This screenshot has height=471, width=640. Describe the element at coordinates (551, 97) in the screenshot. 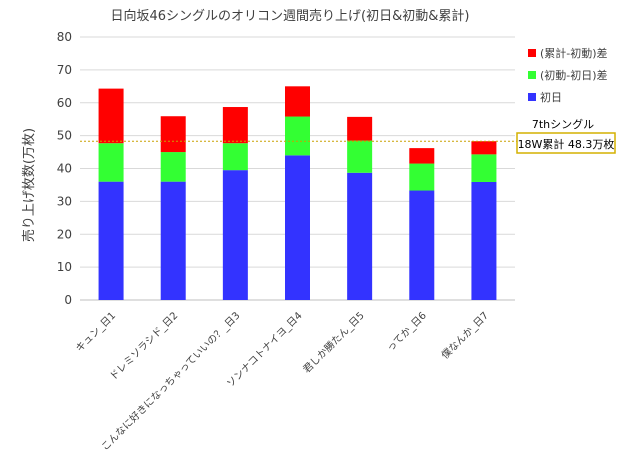

I see `legend-label: 初日` at that location.